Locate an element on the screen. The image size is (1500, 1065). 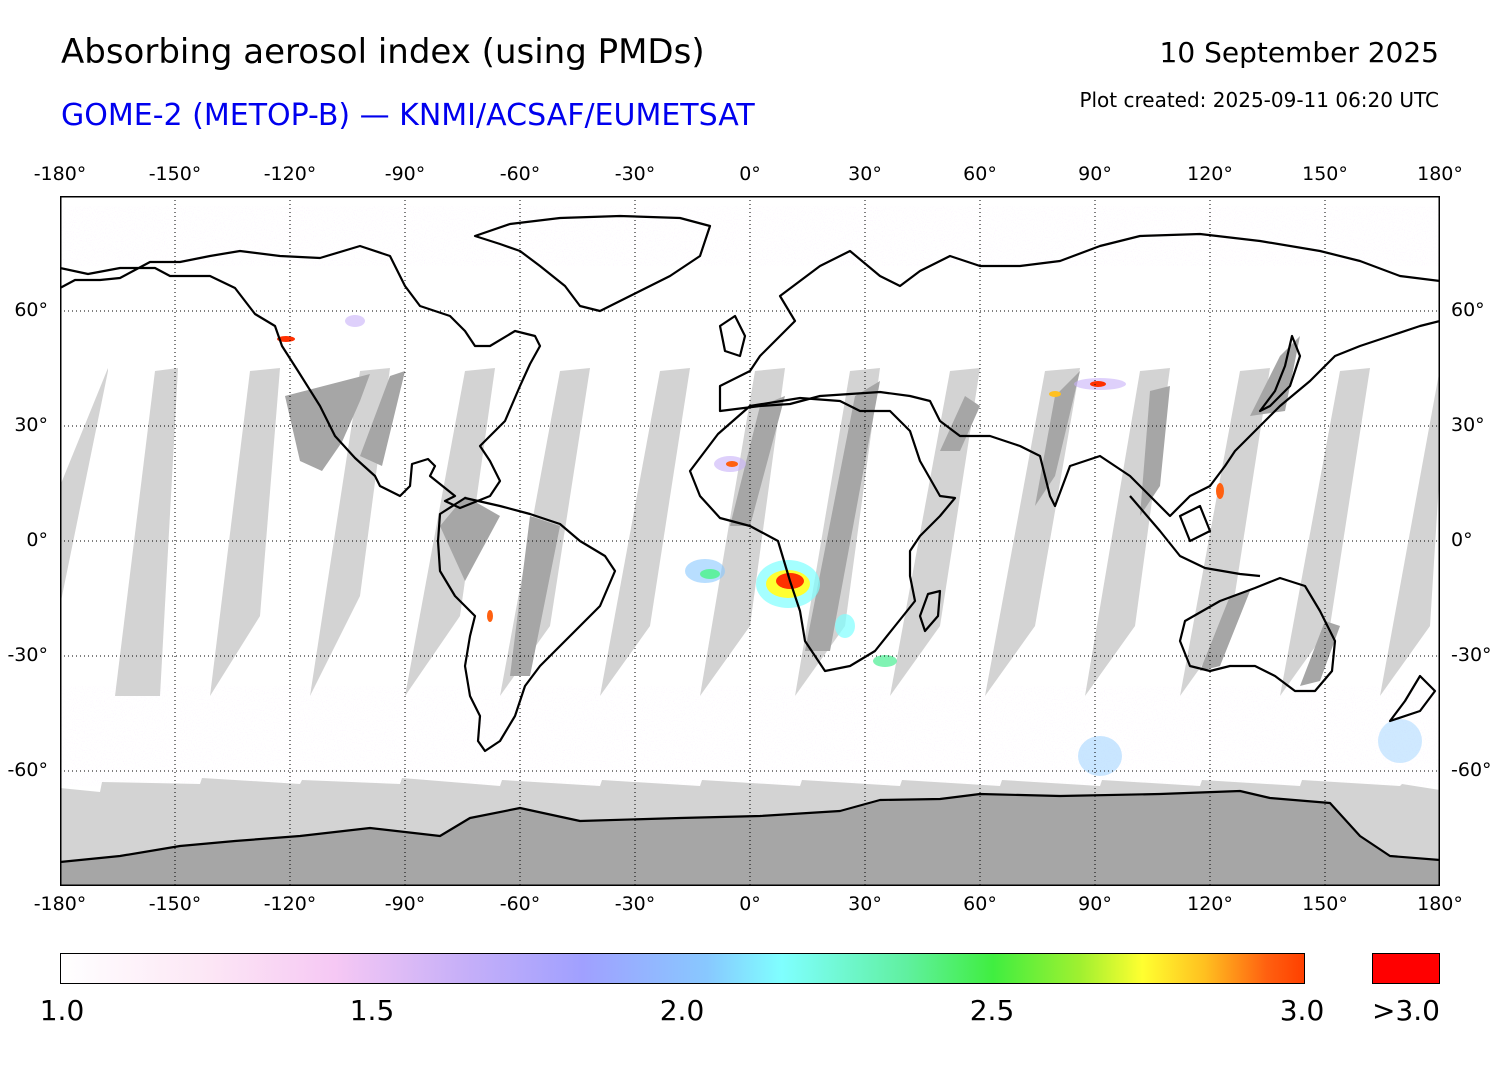
coastline-north-america is located at coordinates (301, 377).